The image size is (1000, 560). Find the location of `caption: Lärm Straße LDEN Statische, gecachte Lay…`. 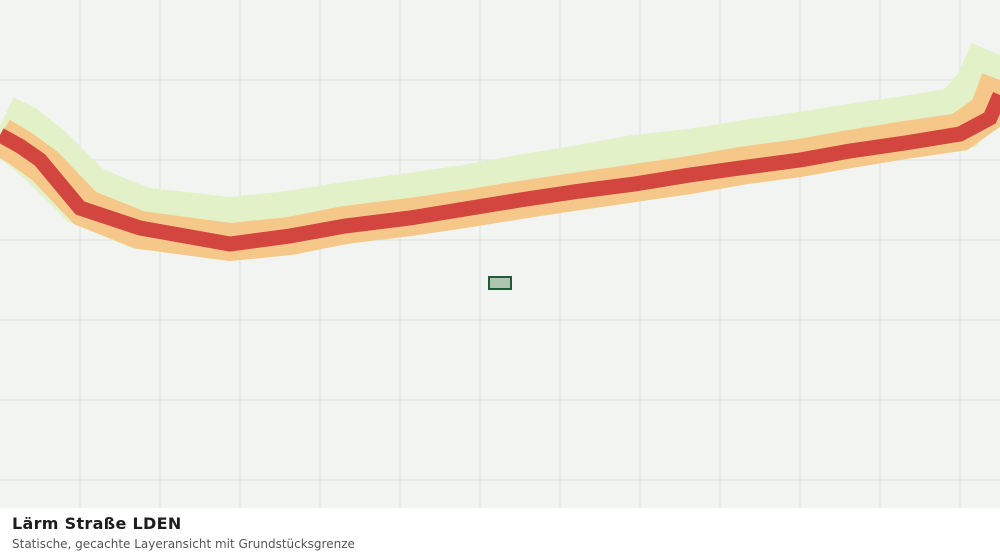

caption: Lärm Straße LDEN Statische, gecachte Lay… is located at coordinates (500, 534).